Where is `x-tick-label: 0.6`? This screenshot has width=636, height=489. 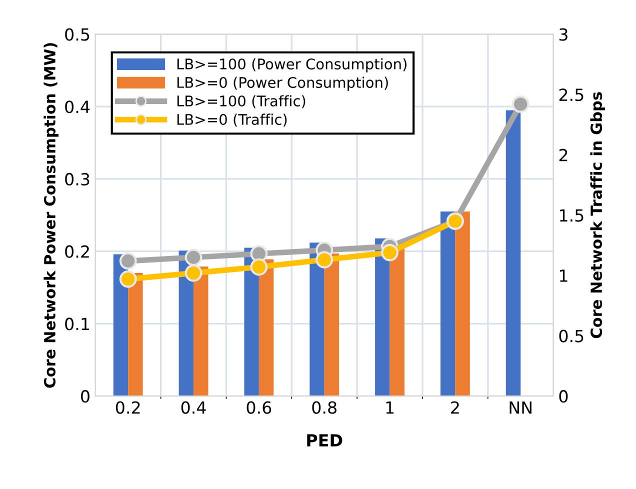 x-tick-label: 0.6 is located at coordinates (259, 407).